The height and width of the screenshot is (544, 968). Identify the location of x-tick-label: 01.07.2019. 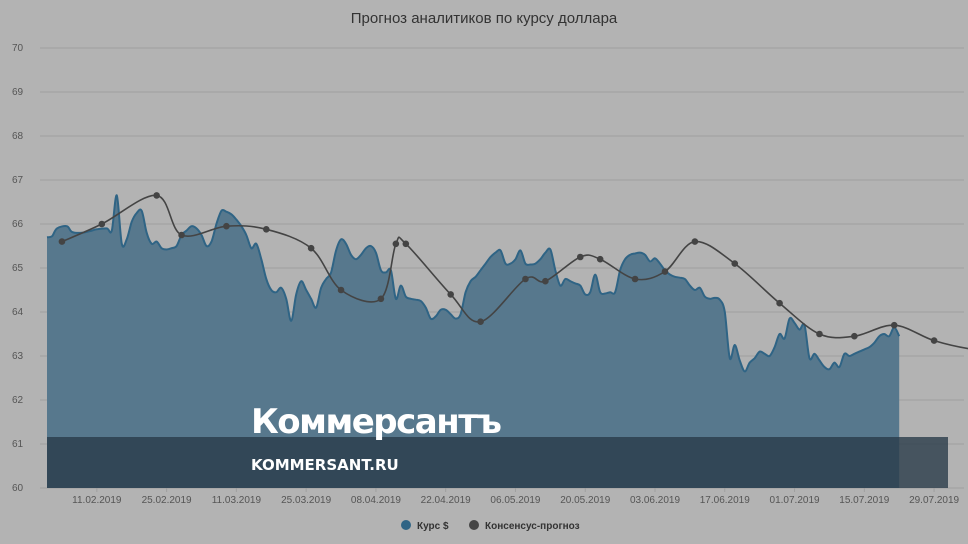
(795, 500).